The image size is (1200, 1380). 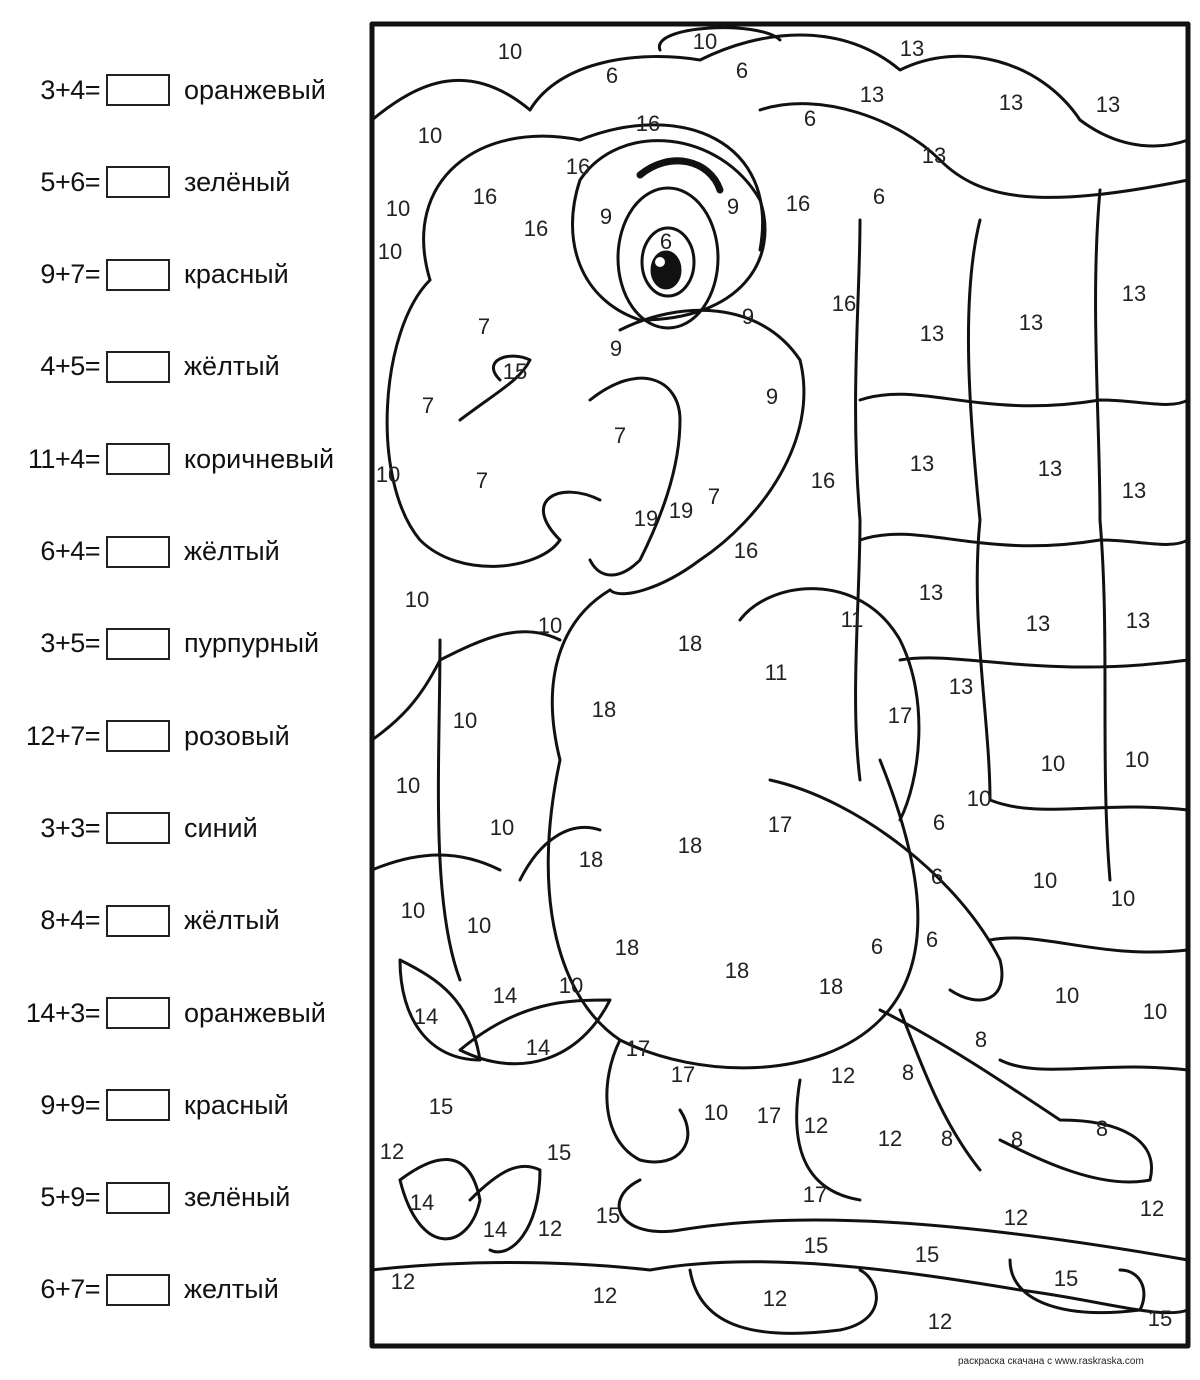 What do you see at coordinates (63, 735) in the screenshot?
I see `equation: 12+7=` at bounding box center [63, 735].